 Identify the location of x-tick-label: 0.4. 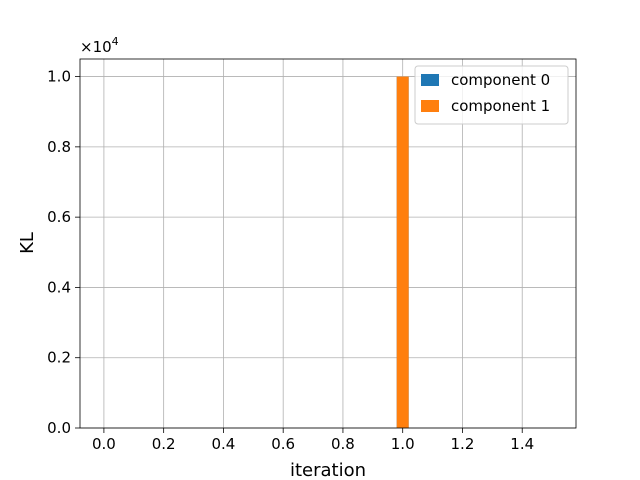
(223, 444).